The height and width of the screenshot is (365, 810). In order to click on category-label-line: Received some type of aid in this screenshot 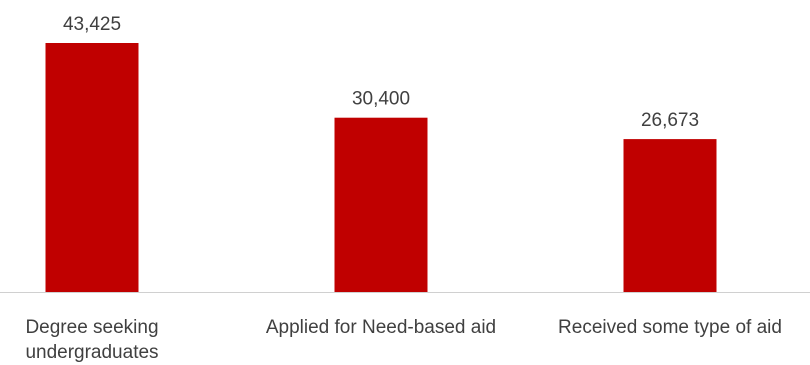, I will do `click(670, 327)`.